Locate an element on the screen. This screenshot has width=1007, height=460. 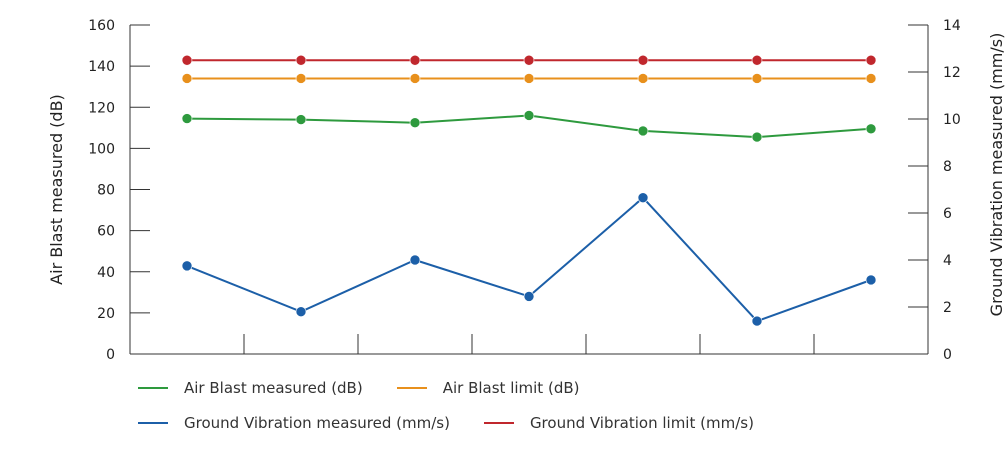
right-tick-label: 10 is located at coordinates (952, 120).